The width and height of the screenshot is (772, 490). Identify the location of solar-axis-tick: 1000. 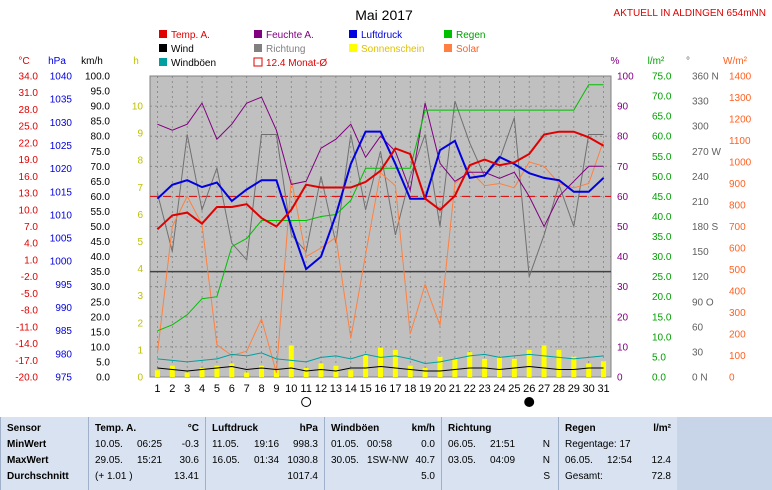
(740, 163).